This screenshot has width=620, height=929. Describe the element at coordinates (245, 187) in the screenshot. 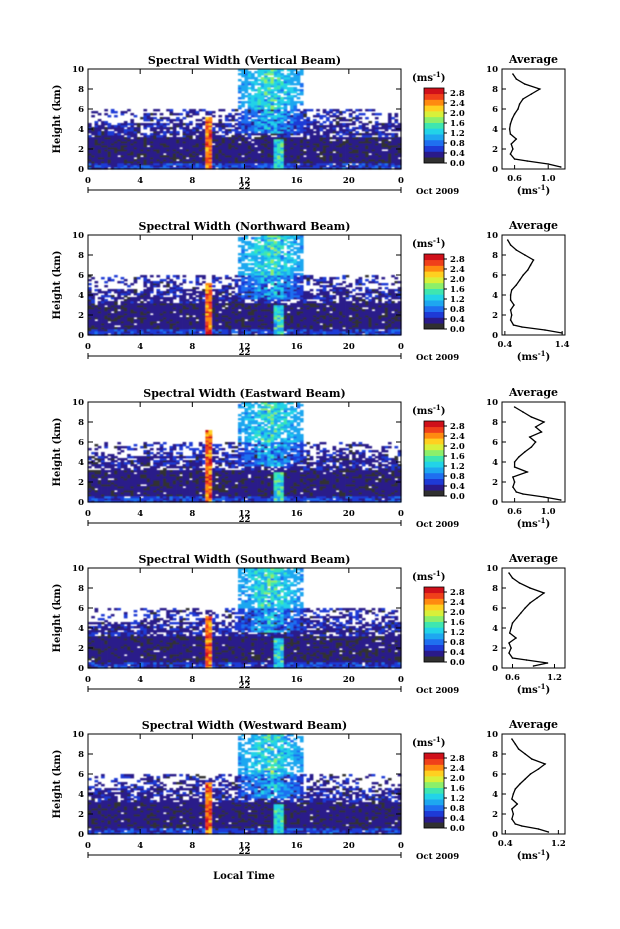

I see `date-label: 22` at that location.